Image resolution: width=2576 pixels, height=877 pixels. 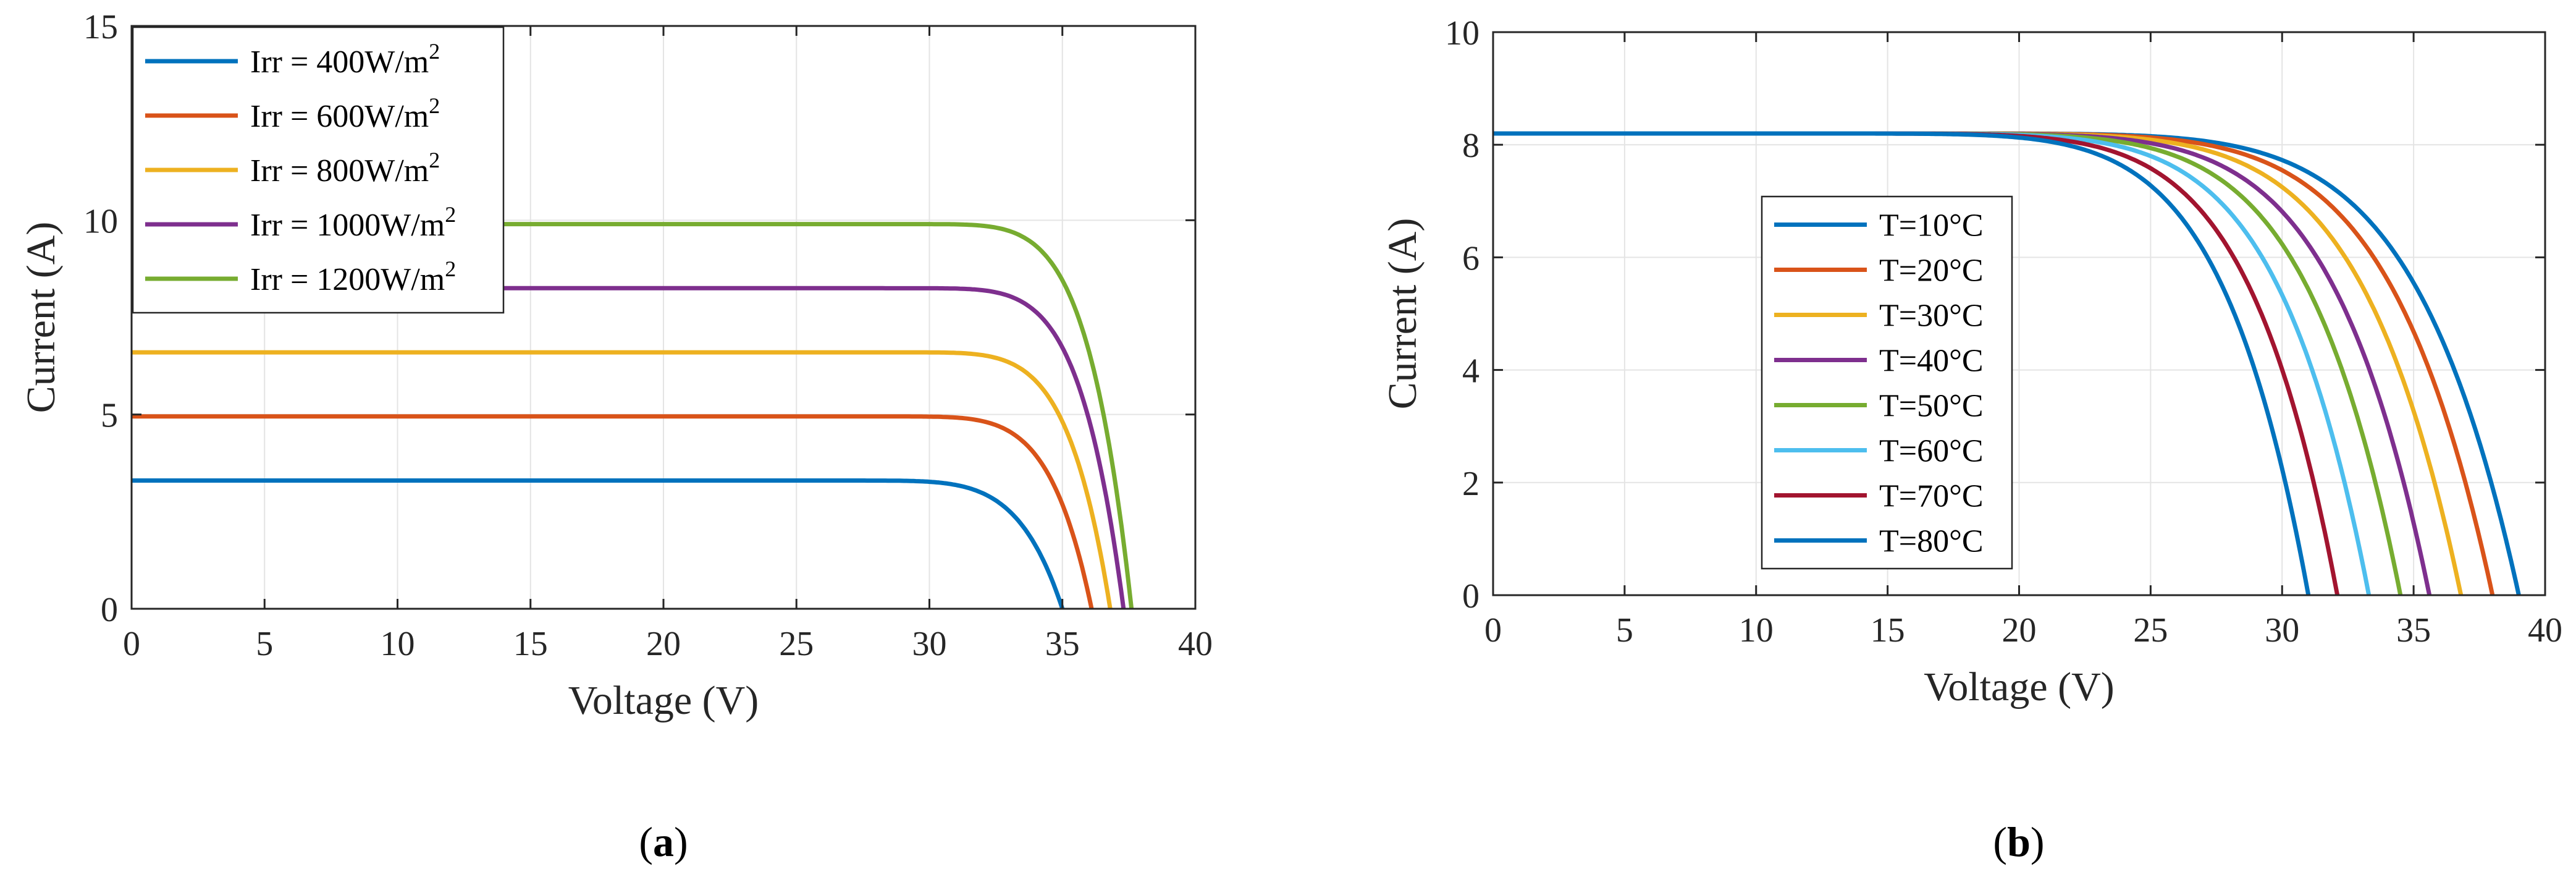 I want to click on legend-label-8: T=80°C, so click(x=1931, y=541).